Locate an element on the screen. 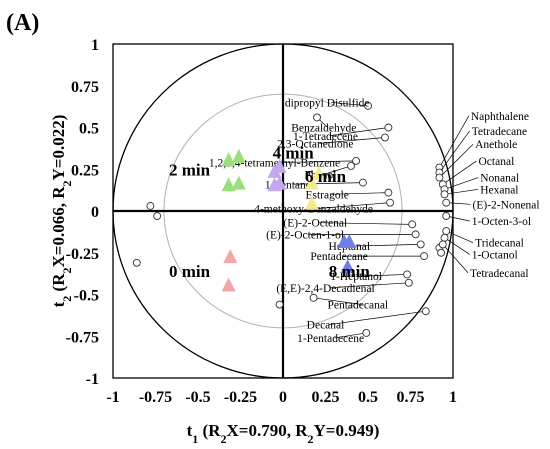 This screenshot has width=550, height=449. variable-label: Nonanal is located at coordinates (499, 179).